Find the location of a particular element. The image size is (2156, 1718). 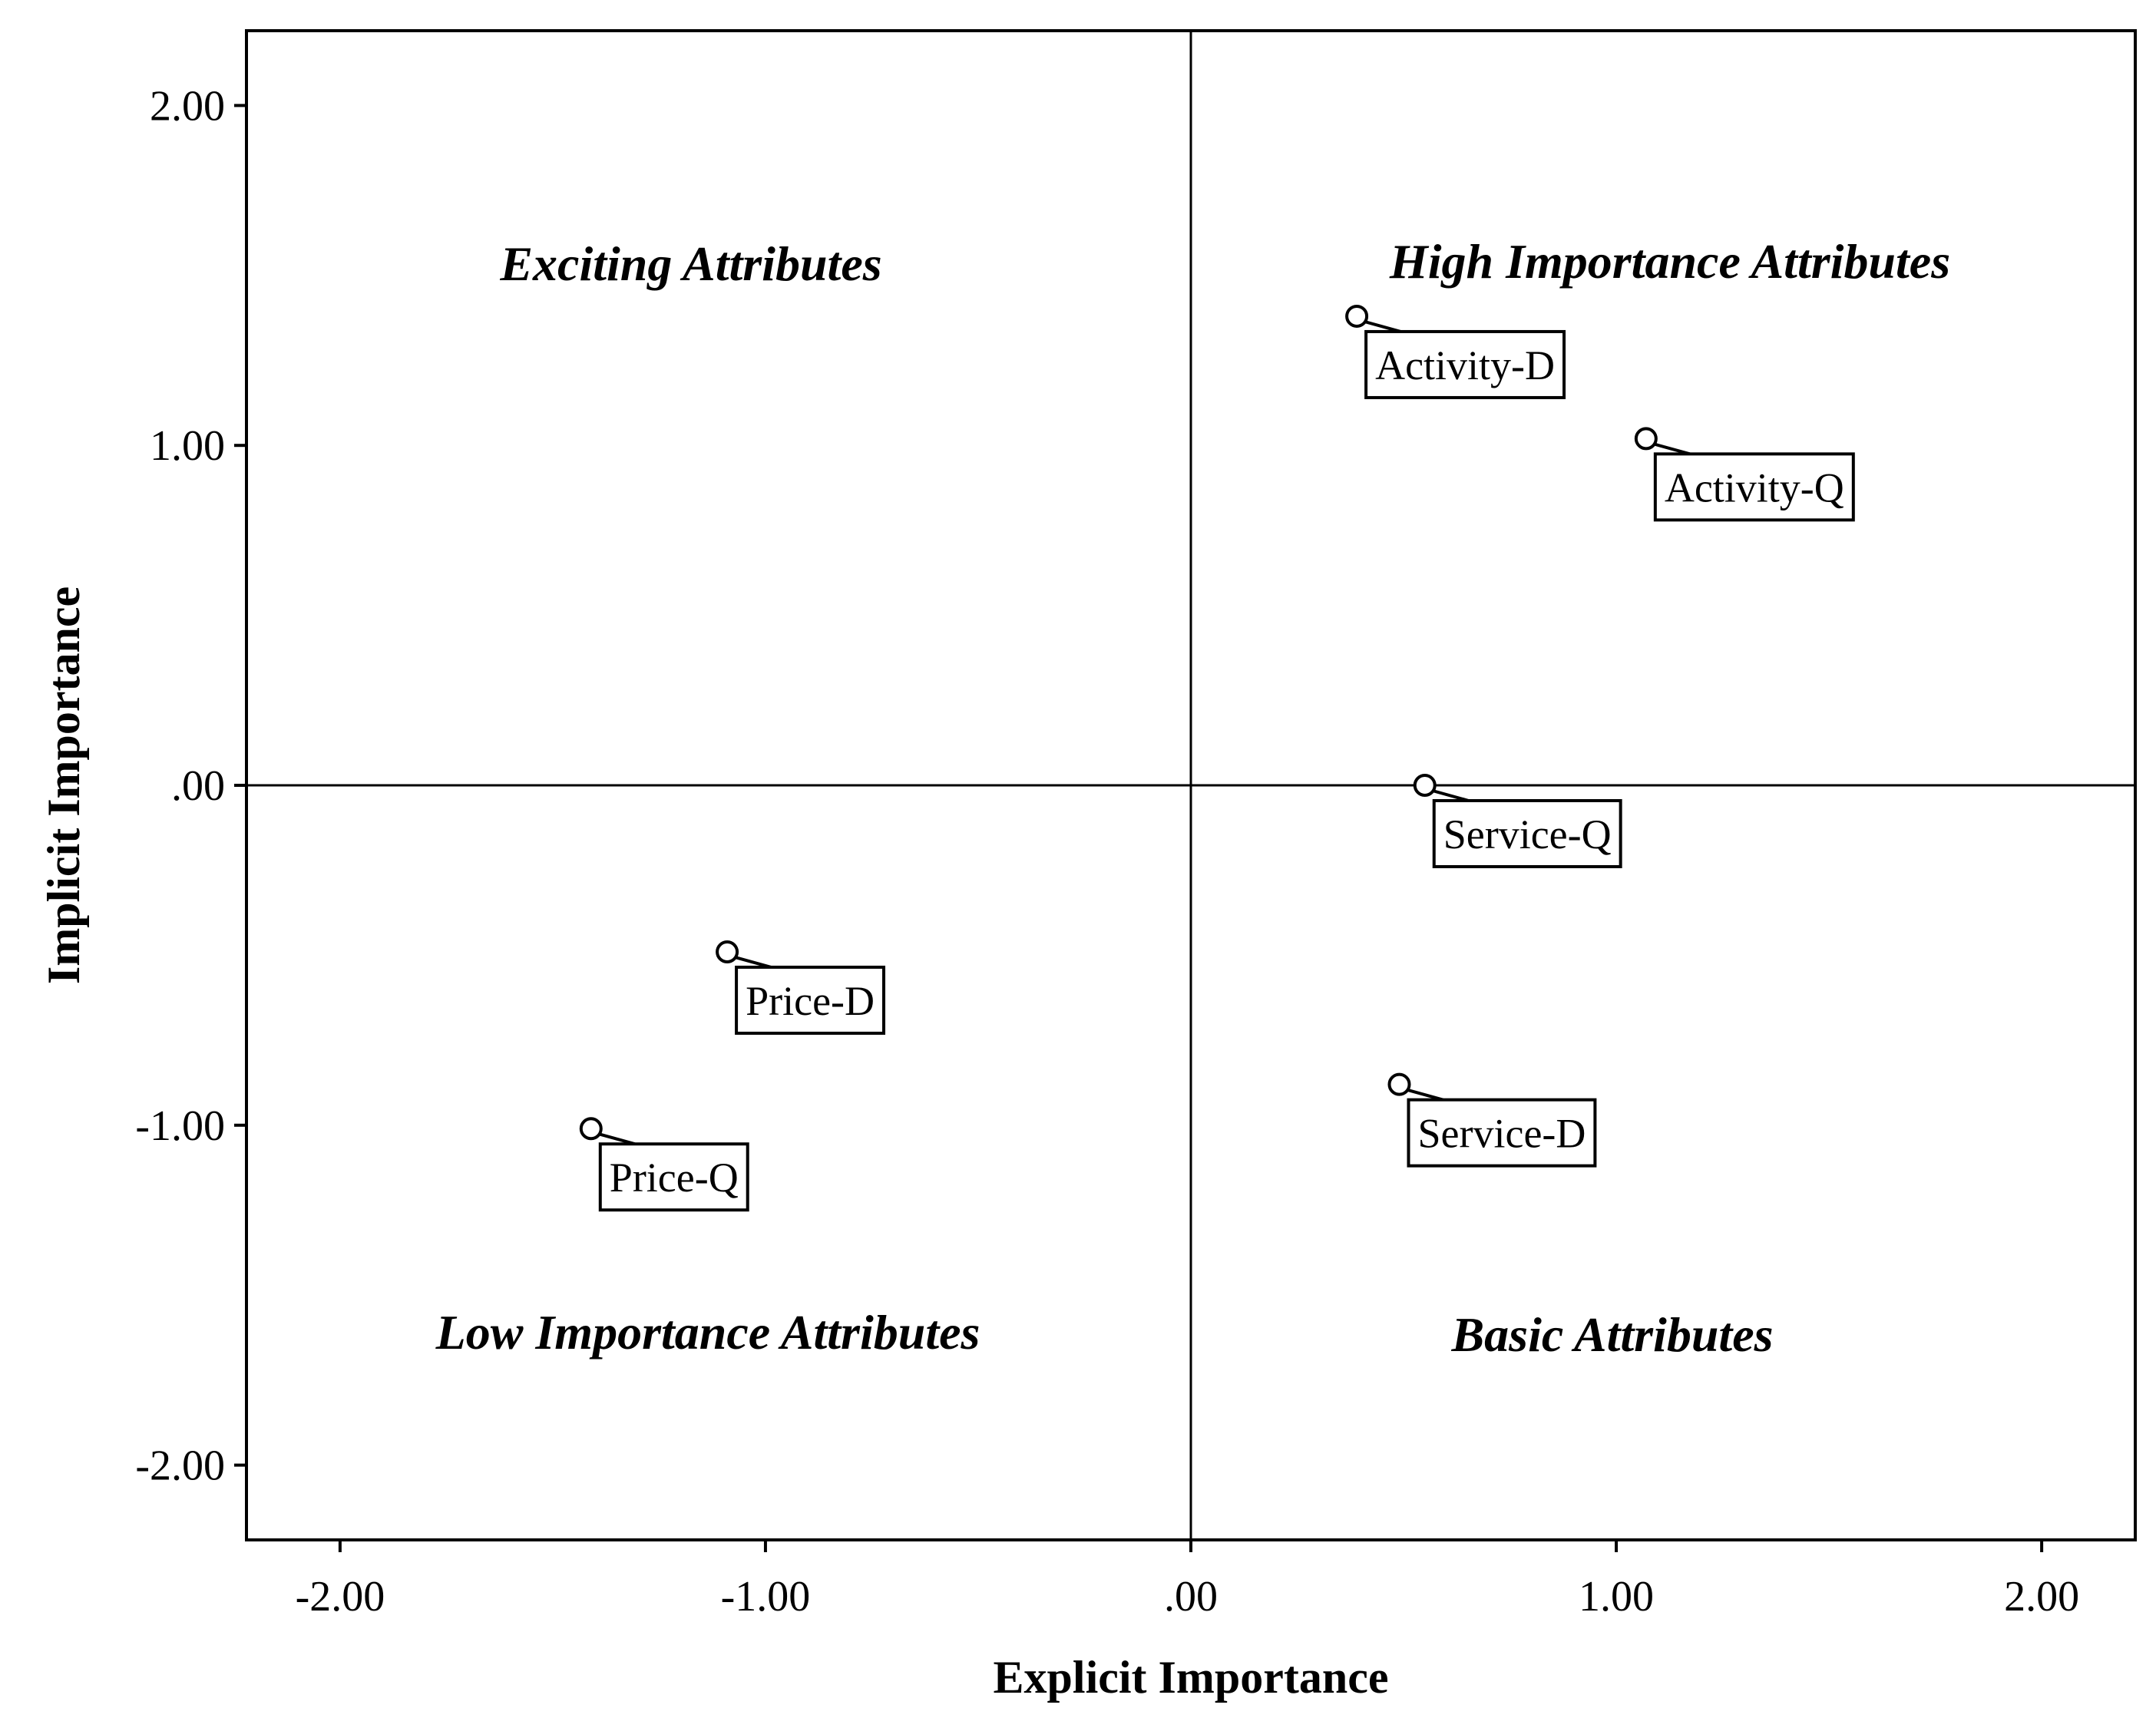

quadrant-label-bottom-right: Basic Attributes is located at coordinates (1611, 1334).